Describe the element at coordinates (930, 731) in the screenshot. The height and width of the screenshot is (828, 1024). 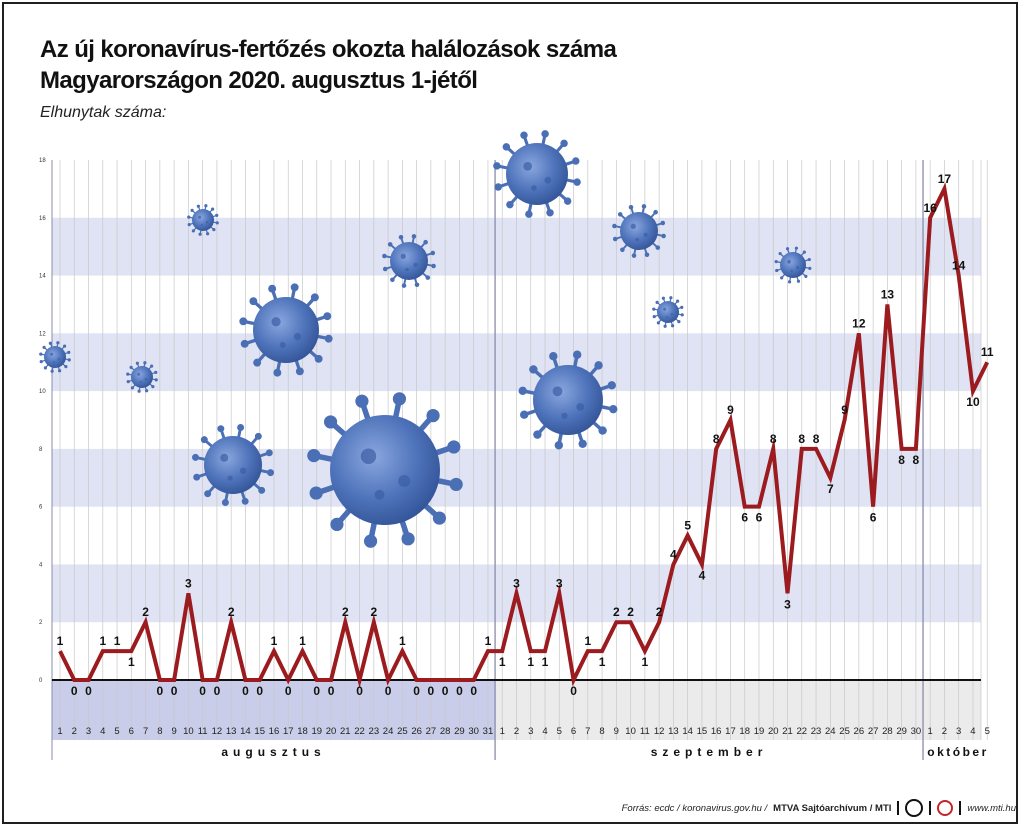
I see `x-tick-label: 1` at that location.